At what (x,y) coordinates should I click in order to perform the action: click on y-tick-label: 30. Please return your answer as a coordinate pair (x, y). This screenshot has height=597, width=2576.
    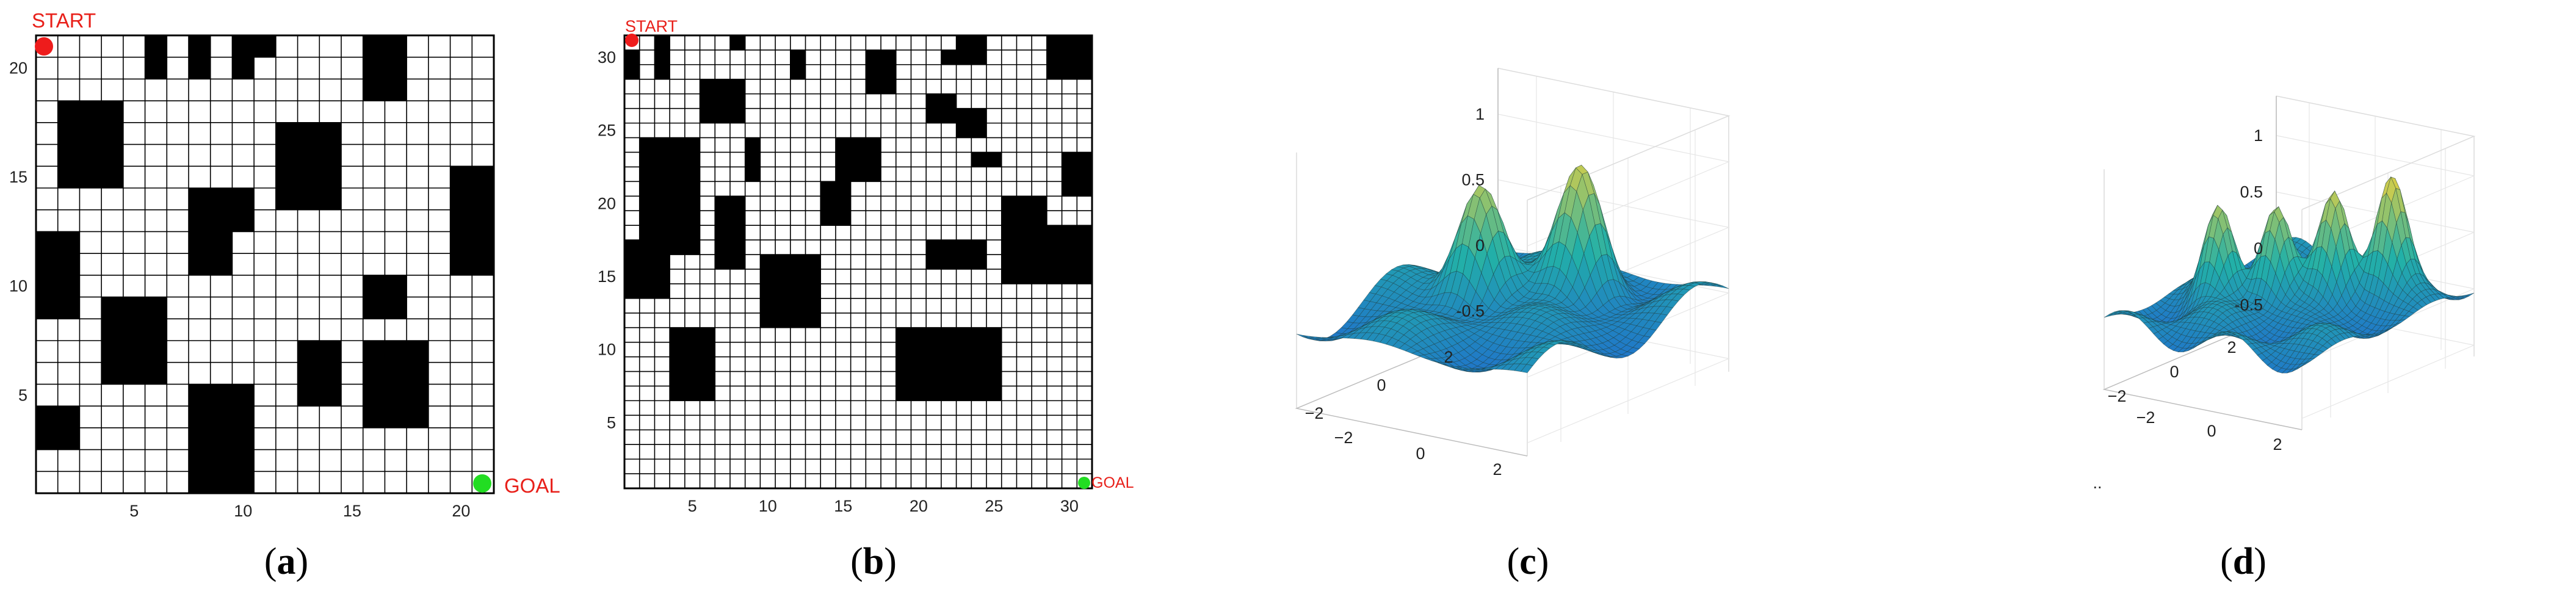
    Looking at the image, I should click on (607, 57).